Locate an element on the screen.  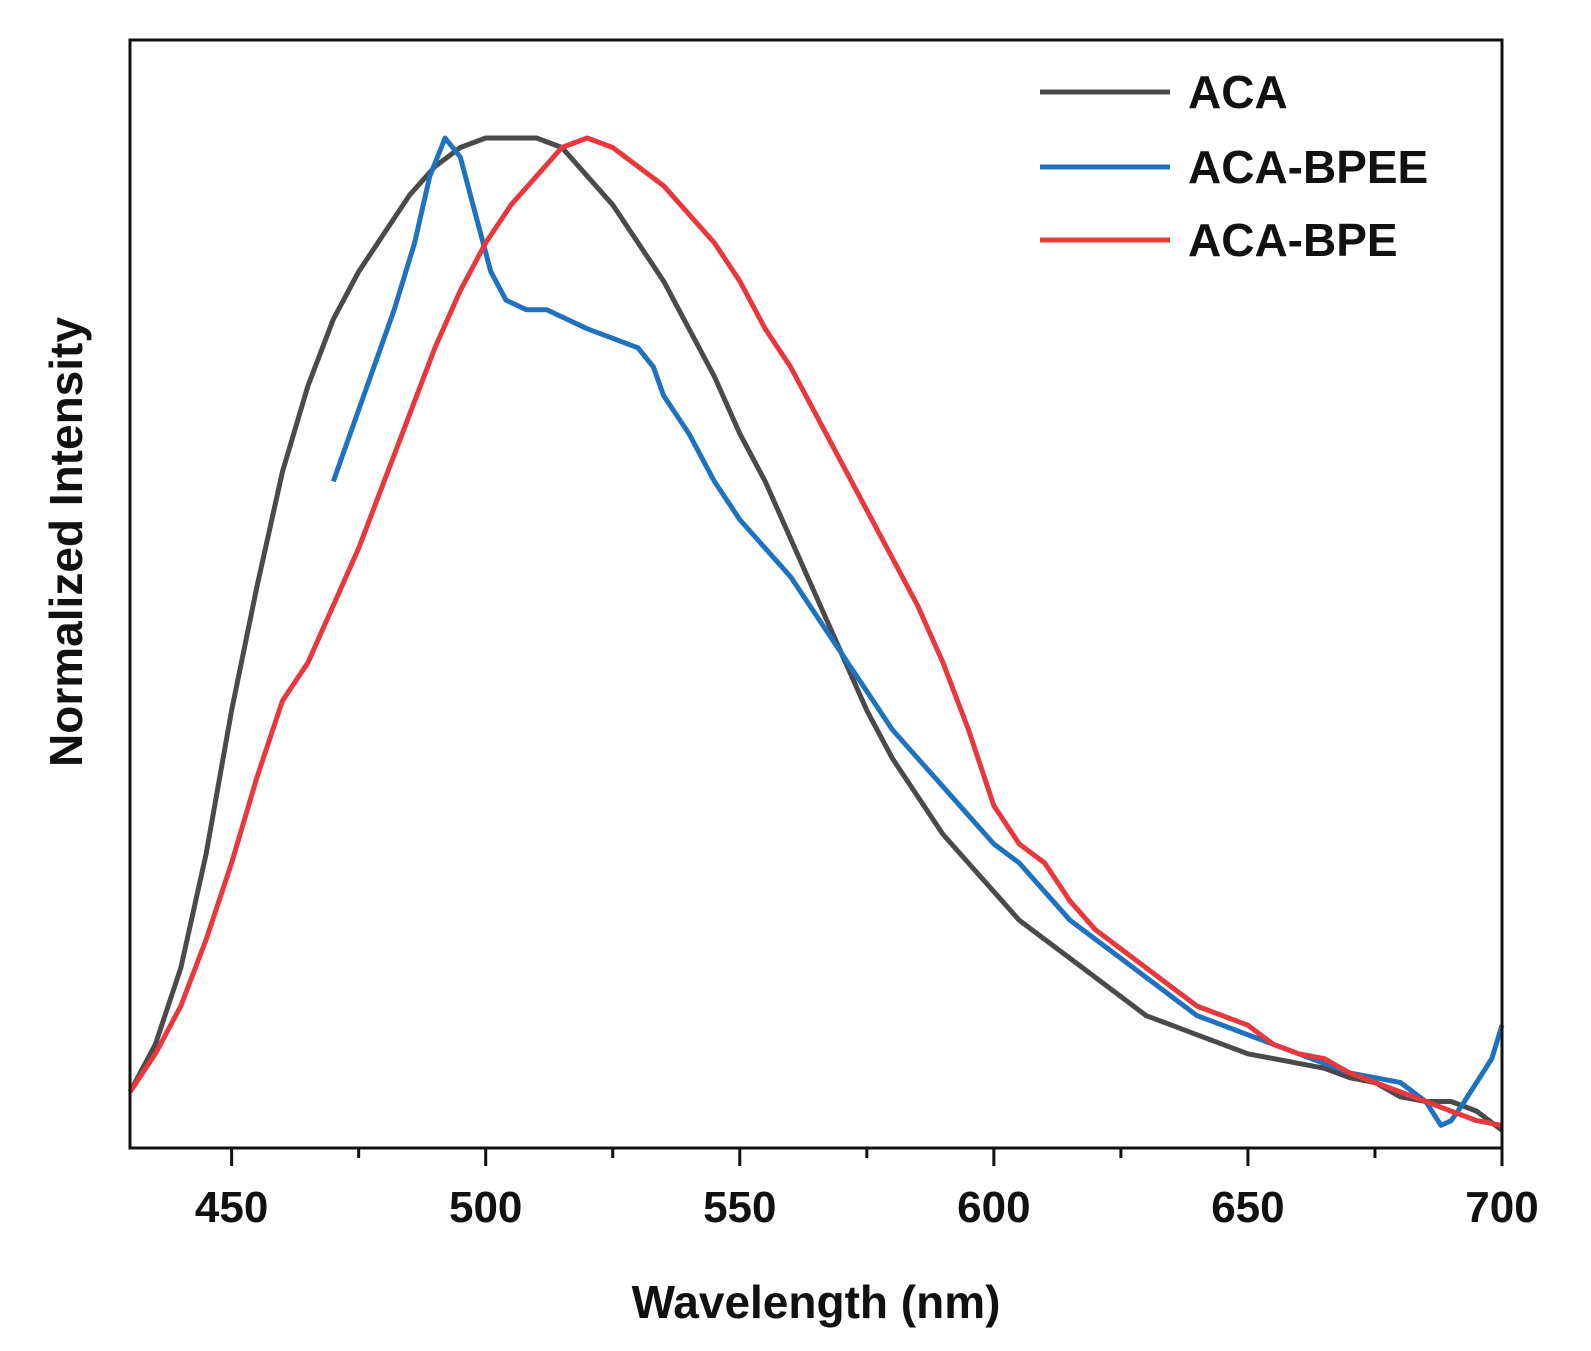
legend: ACA ACA-BPEE ACA-BPE is located at coordinates (1234, 166).